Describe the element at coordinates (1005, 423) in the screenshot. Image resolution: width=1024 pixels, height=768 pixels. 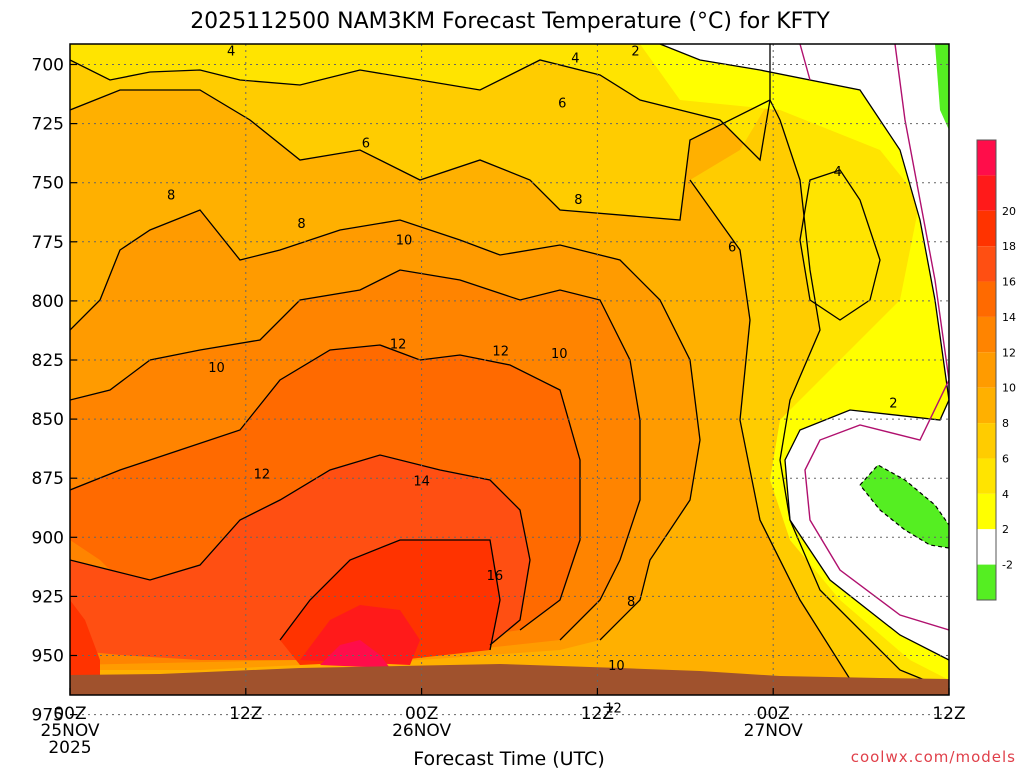
I see `colorbar-label: 8` at that location.